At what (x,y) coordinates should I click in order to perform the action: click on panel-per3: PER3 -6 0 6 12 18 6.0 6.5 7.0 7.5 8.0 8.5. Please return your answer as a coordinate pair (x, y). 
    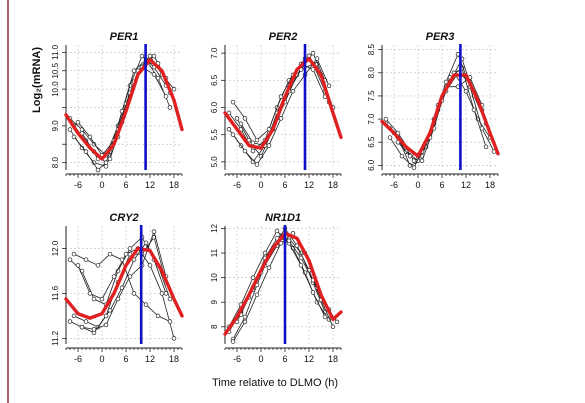
    Looking at the image, I should click on (433, 110).